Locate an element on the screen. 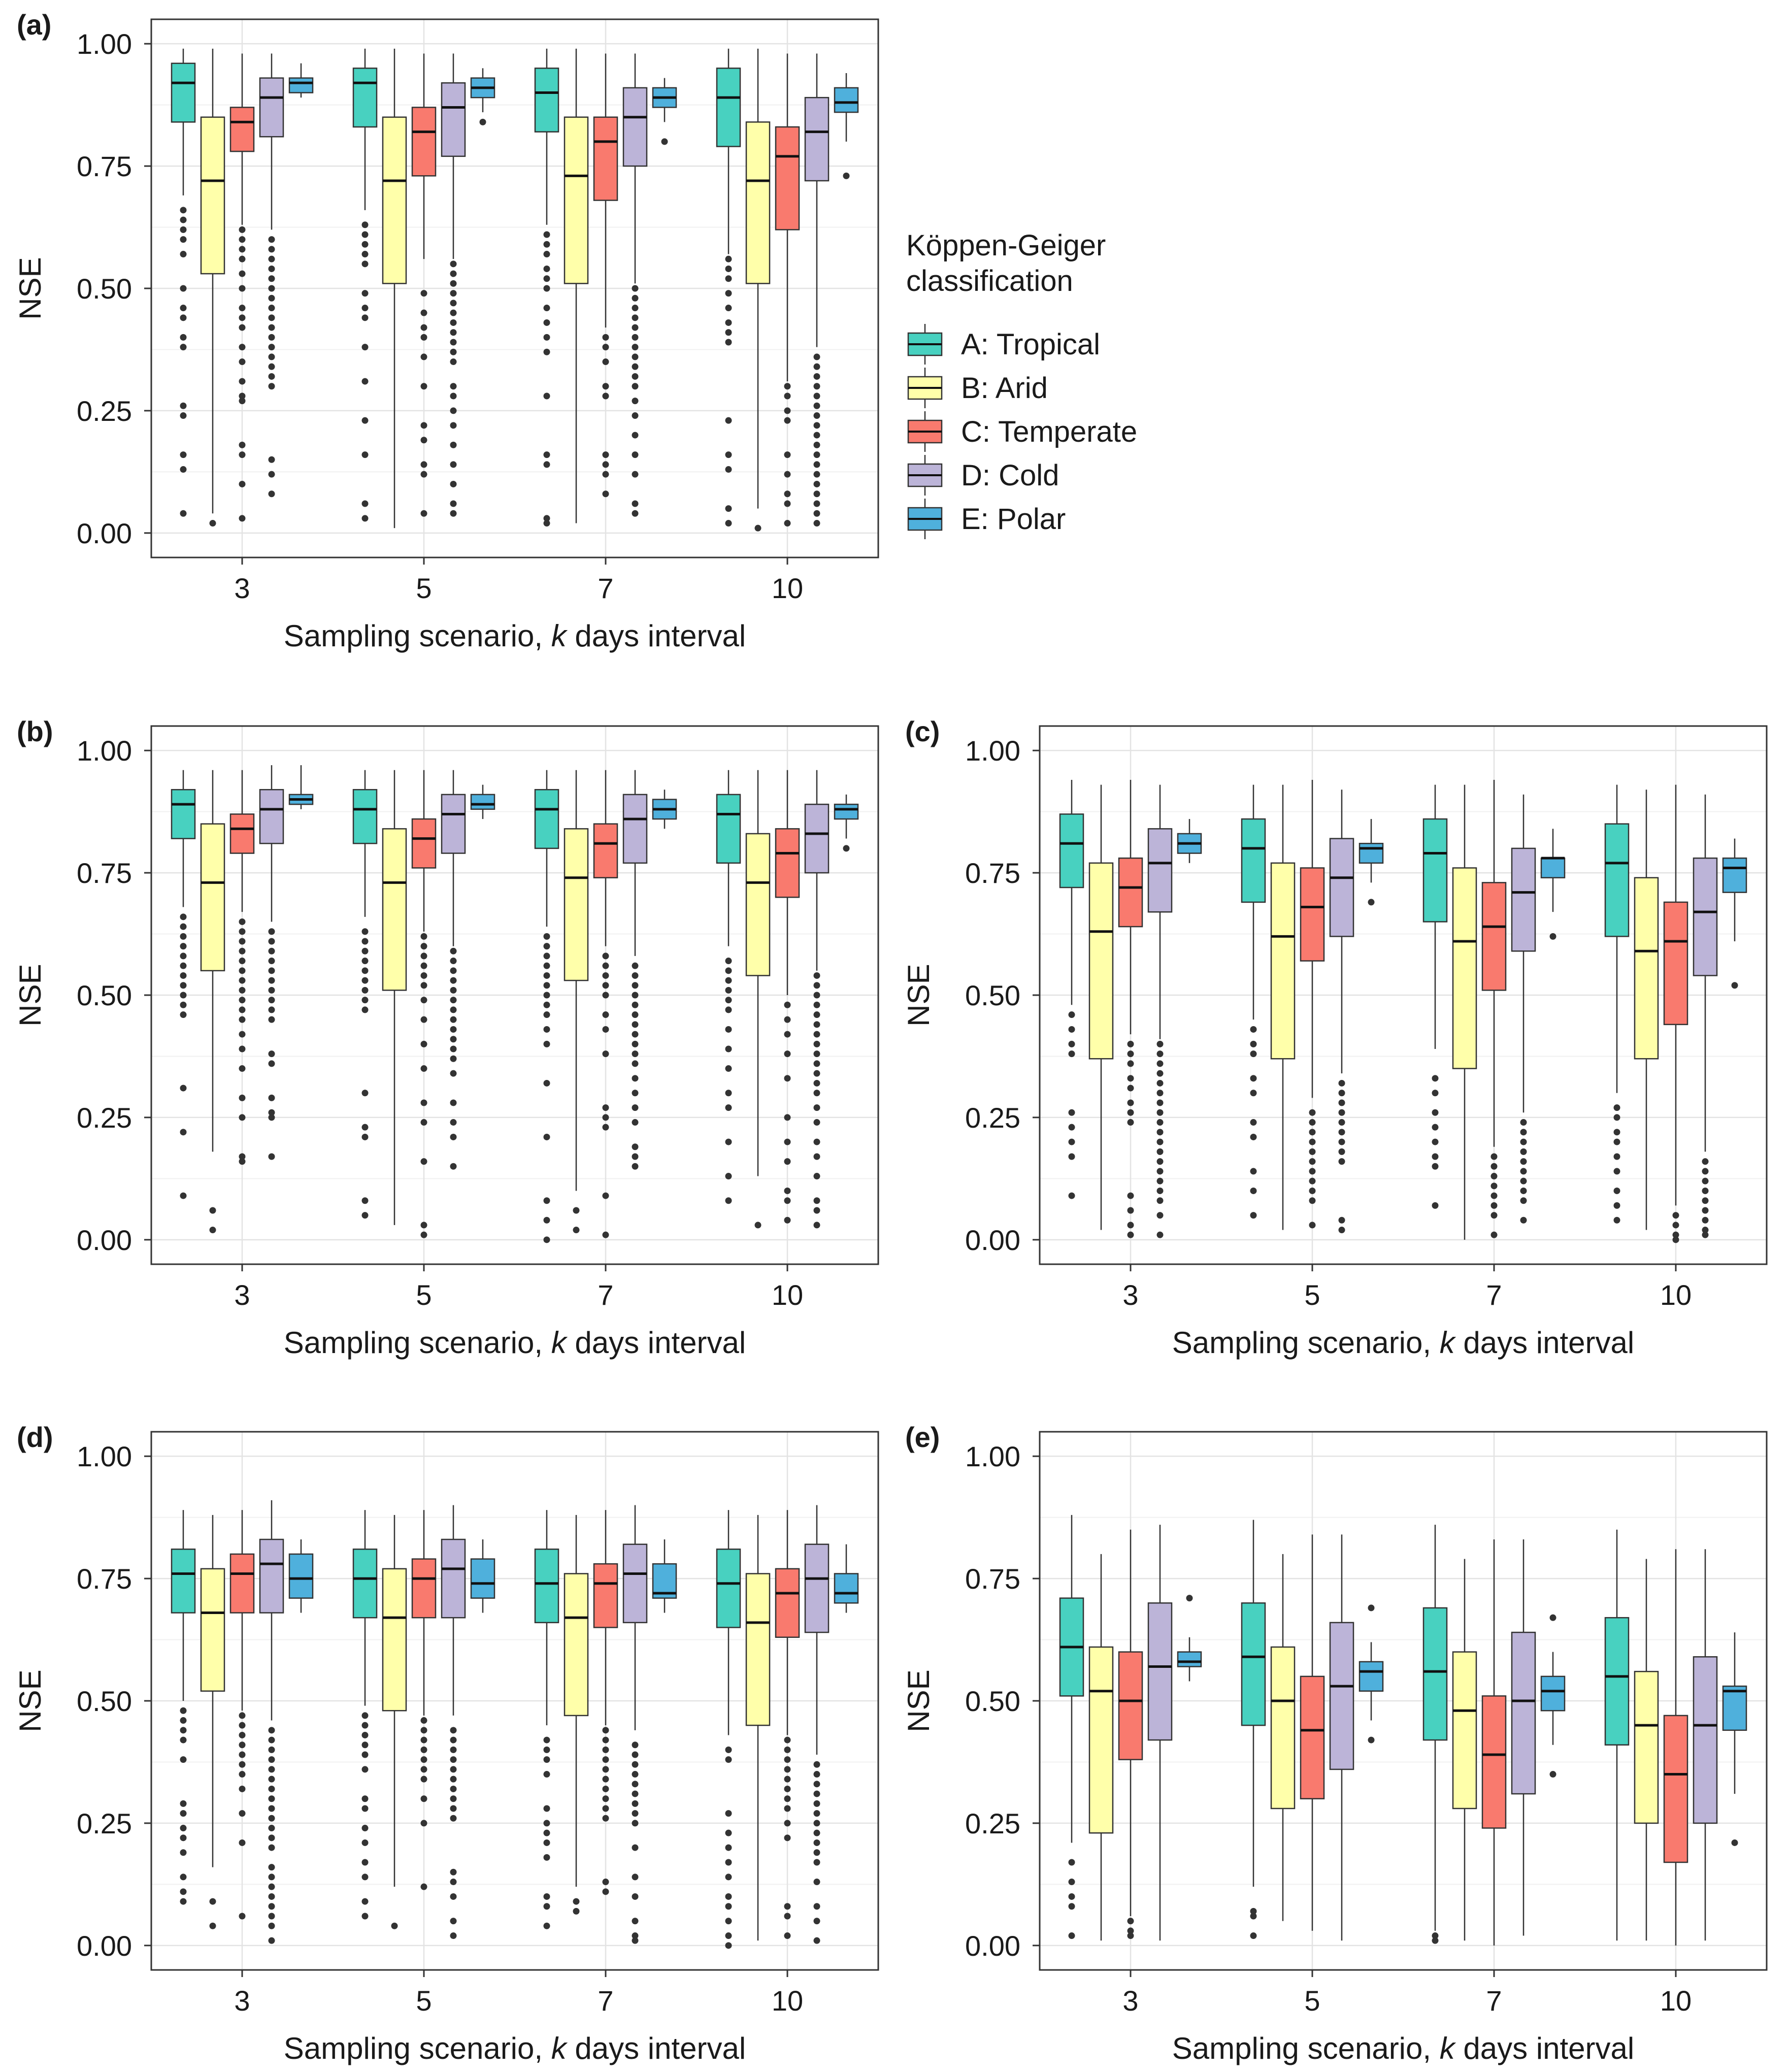 The image size is (1789, 2072). y-tick-label: 0.00 is located at coordinates (104, 1946).